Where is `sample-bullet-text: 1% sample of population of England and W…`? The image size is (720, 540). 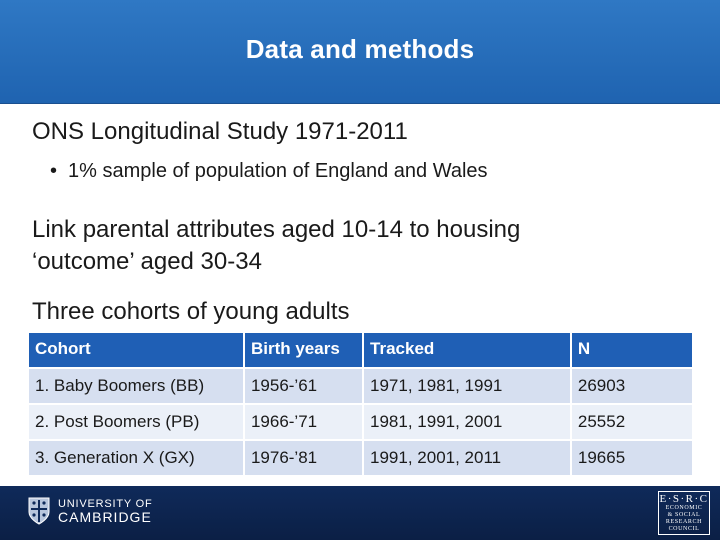 sample-bullet-text: 1% sample of population of England and W… is located at coordinates (278, 171).